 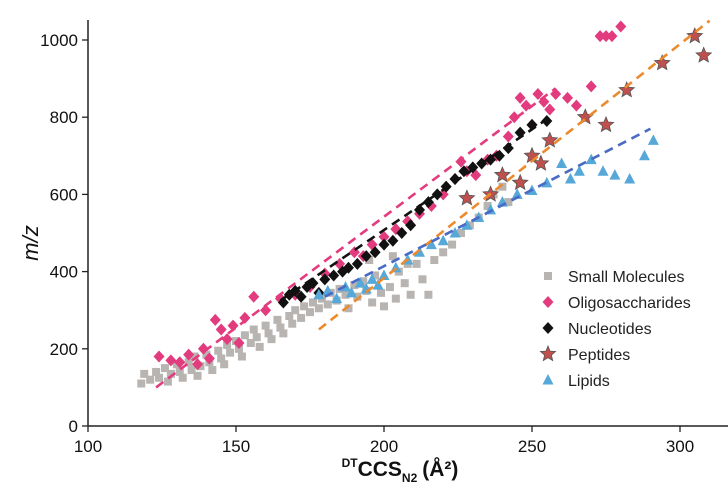 I want to click on y-tick-label: 1000, so click(x=59, y=40).